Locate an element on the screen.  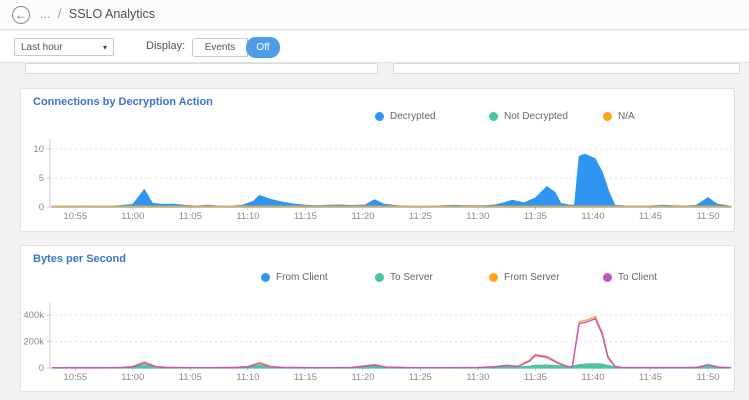
legend-item-from-client: From Client is located at coordinates (294, 277).